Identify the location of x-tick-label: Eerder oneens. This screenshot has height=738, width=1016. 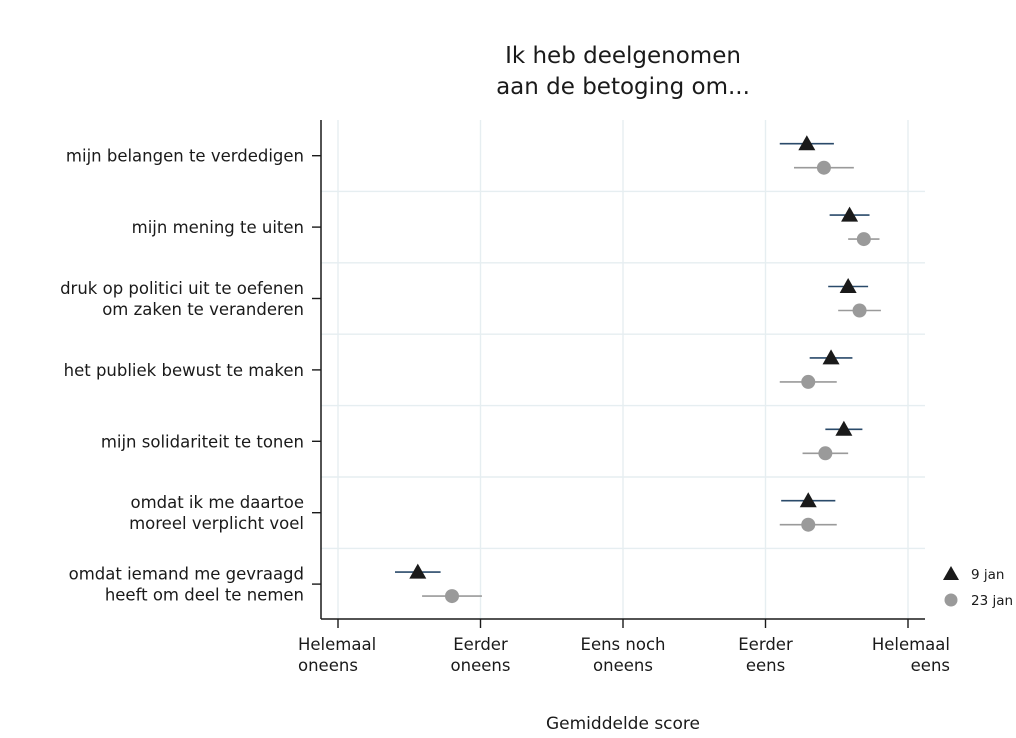
(481, 655).